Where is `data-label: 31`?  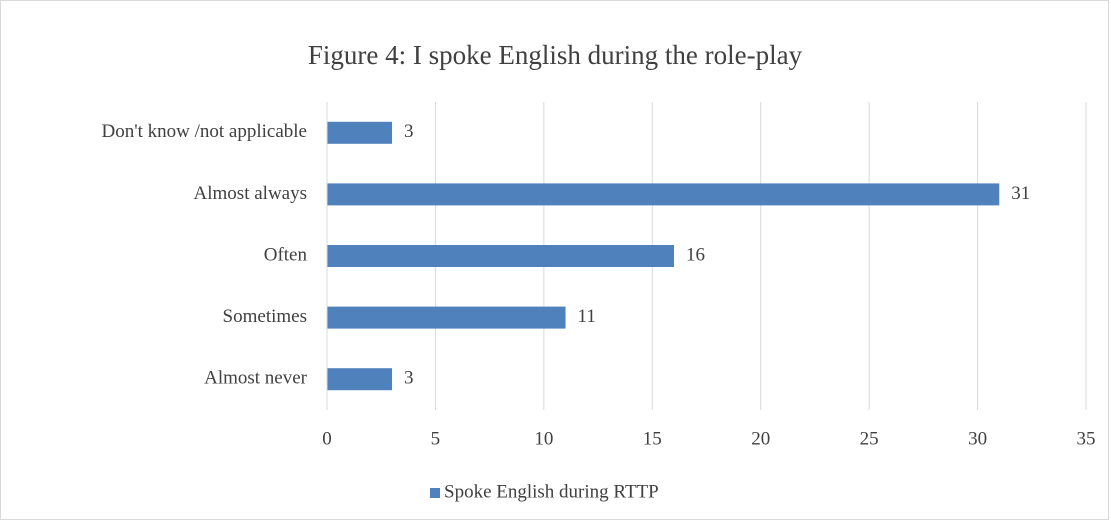 data-label: 31 is located at coordinates (1020, 193).